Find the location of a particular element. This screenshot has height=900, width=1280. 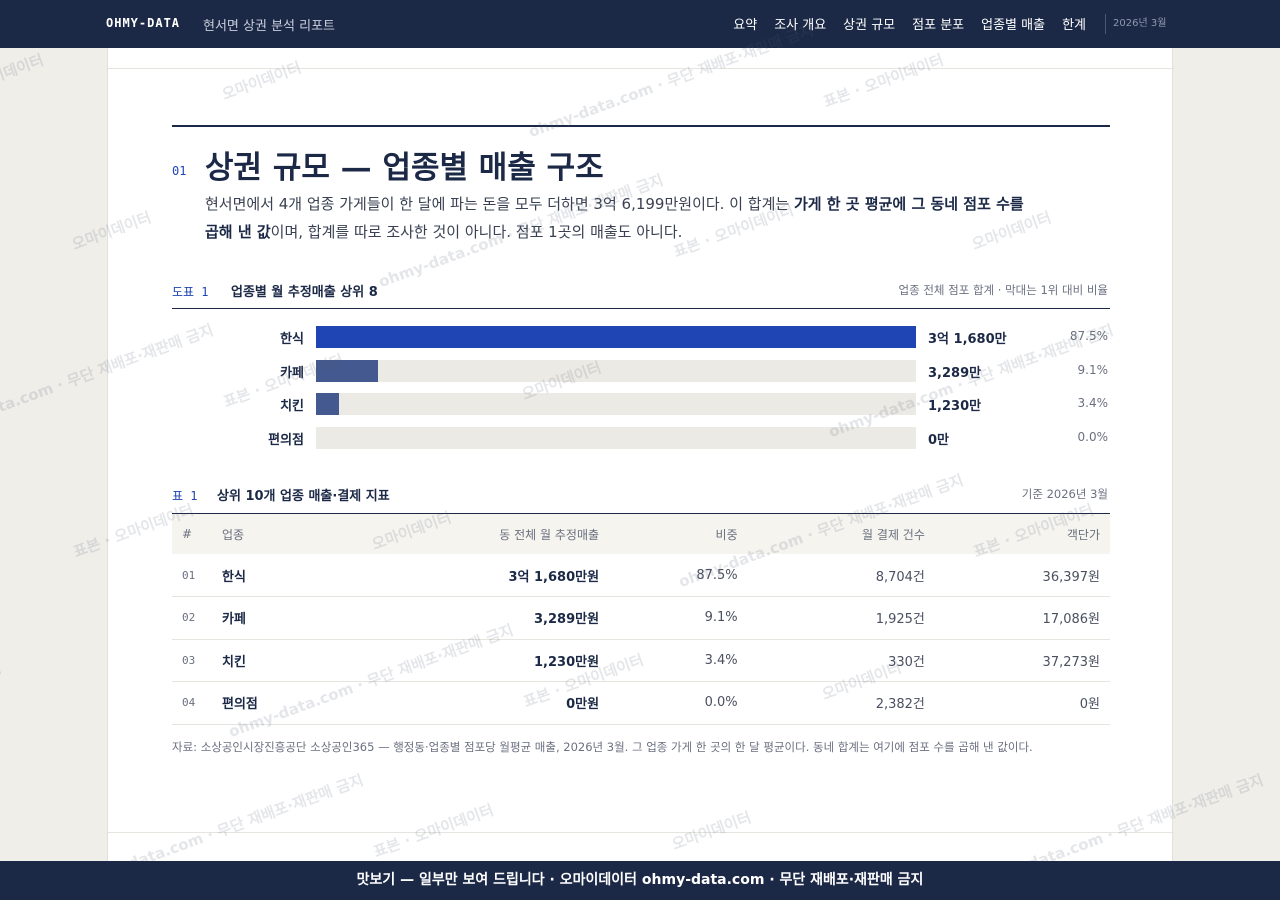

table-title: 상위 10개 업종 매출·결제 지표 is located at coordinates (303, 496).